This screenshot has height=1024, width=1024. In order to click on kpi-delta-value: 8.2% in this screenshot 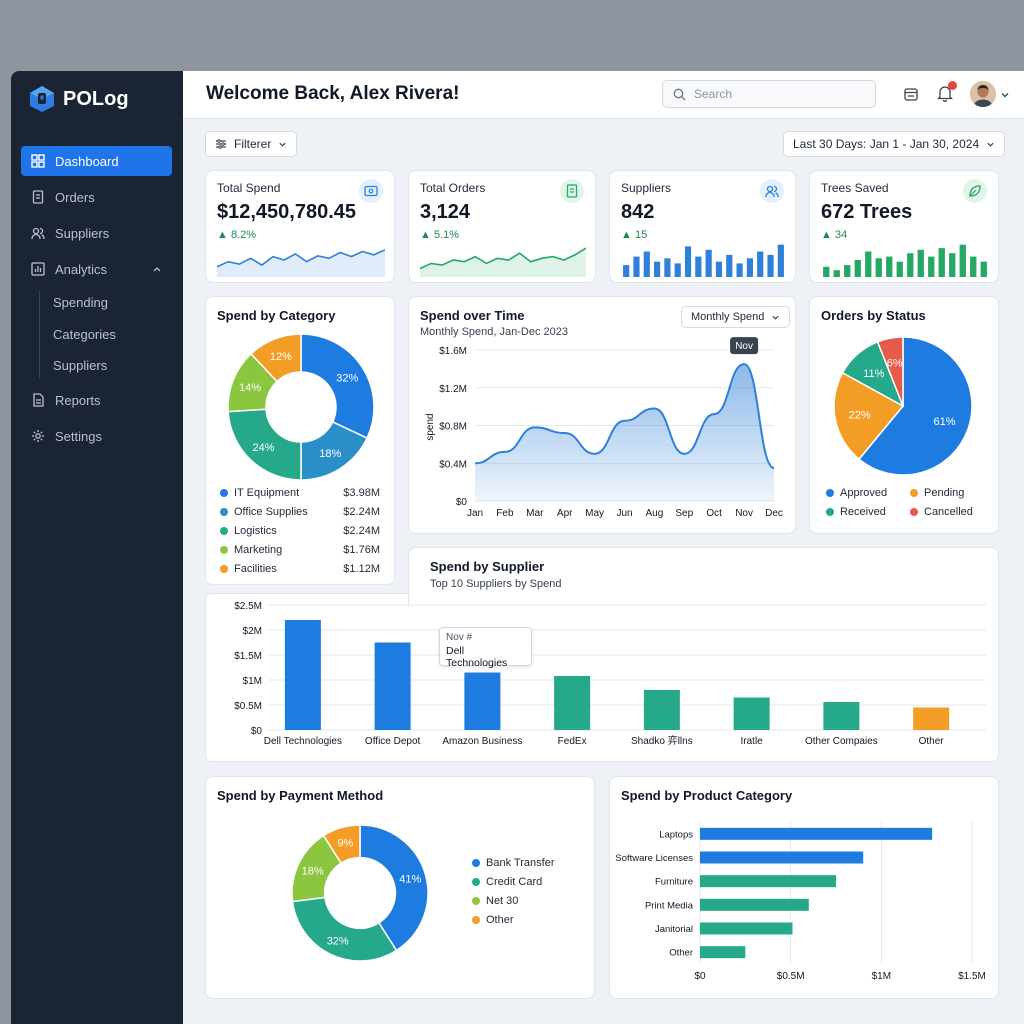, I will do `click(243, 235)`.